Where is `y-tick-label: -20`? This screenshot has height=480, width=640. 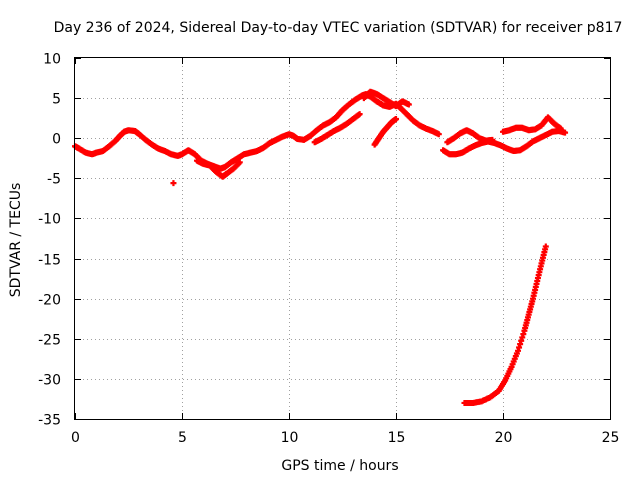
y-tick-label: -20 is located at coordinates (49, 301).